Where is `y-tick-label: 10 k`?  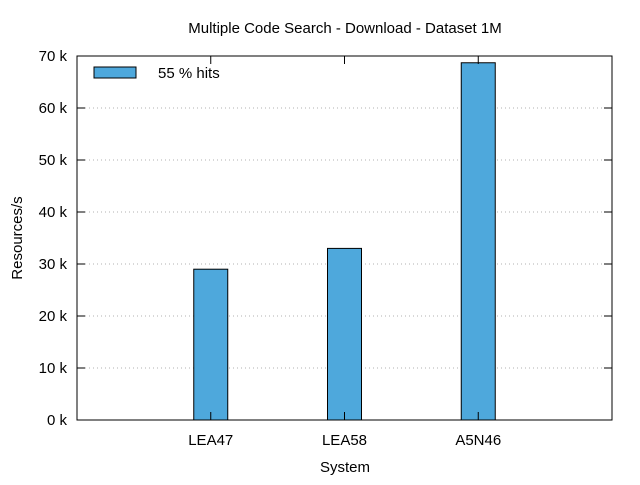 y-tick-label: 10 k is located at coordinates (53, 368).